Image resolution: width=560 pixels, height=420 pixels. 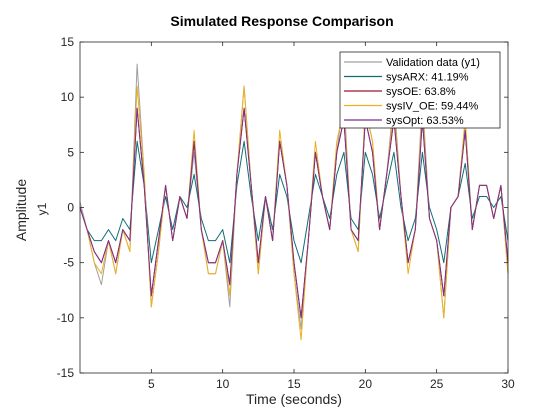 I want to click on legend-label-1: sysARX: 41.19%, so click(x=427, y=78).